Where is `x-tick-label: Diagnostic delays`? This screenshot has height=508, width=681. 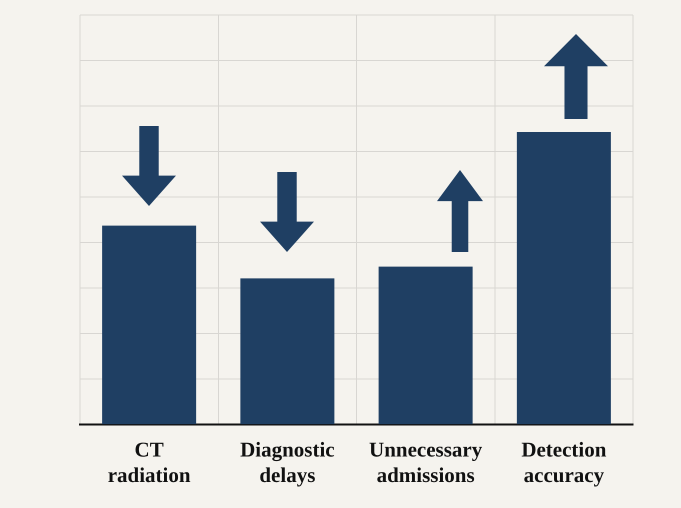
x-tick-label: Diagnostic delays is located at coordinates (287, 462).